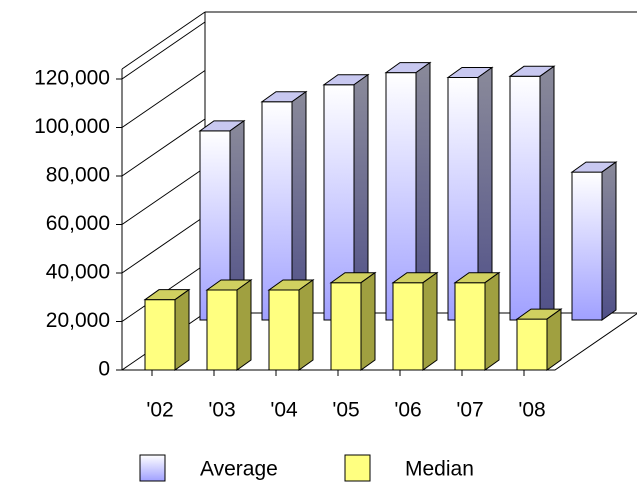 The width and height of the screenshot is (637, 484). Describe the element at coordinates (72, 126) in the screenshot. I see `y-tick-label: 100,000` at that location.